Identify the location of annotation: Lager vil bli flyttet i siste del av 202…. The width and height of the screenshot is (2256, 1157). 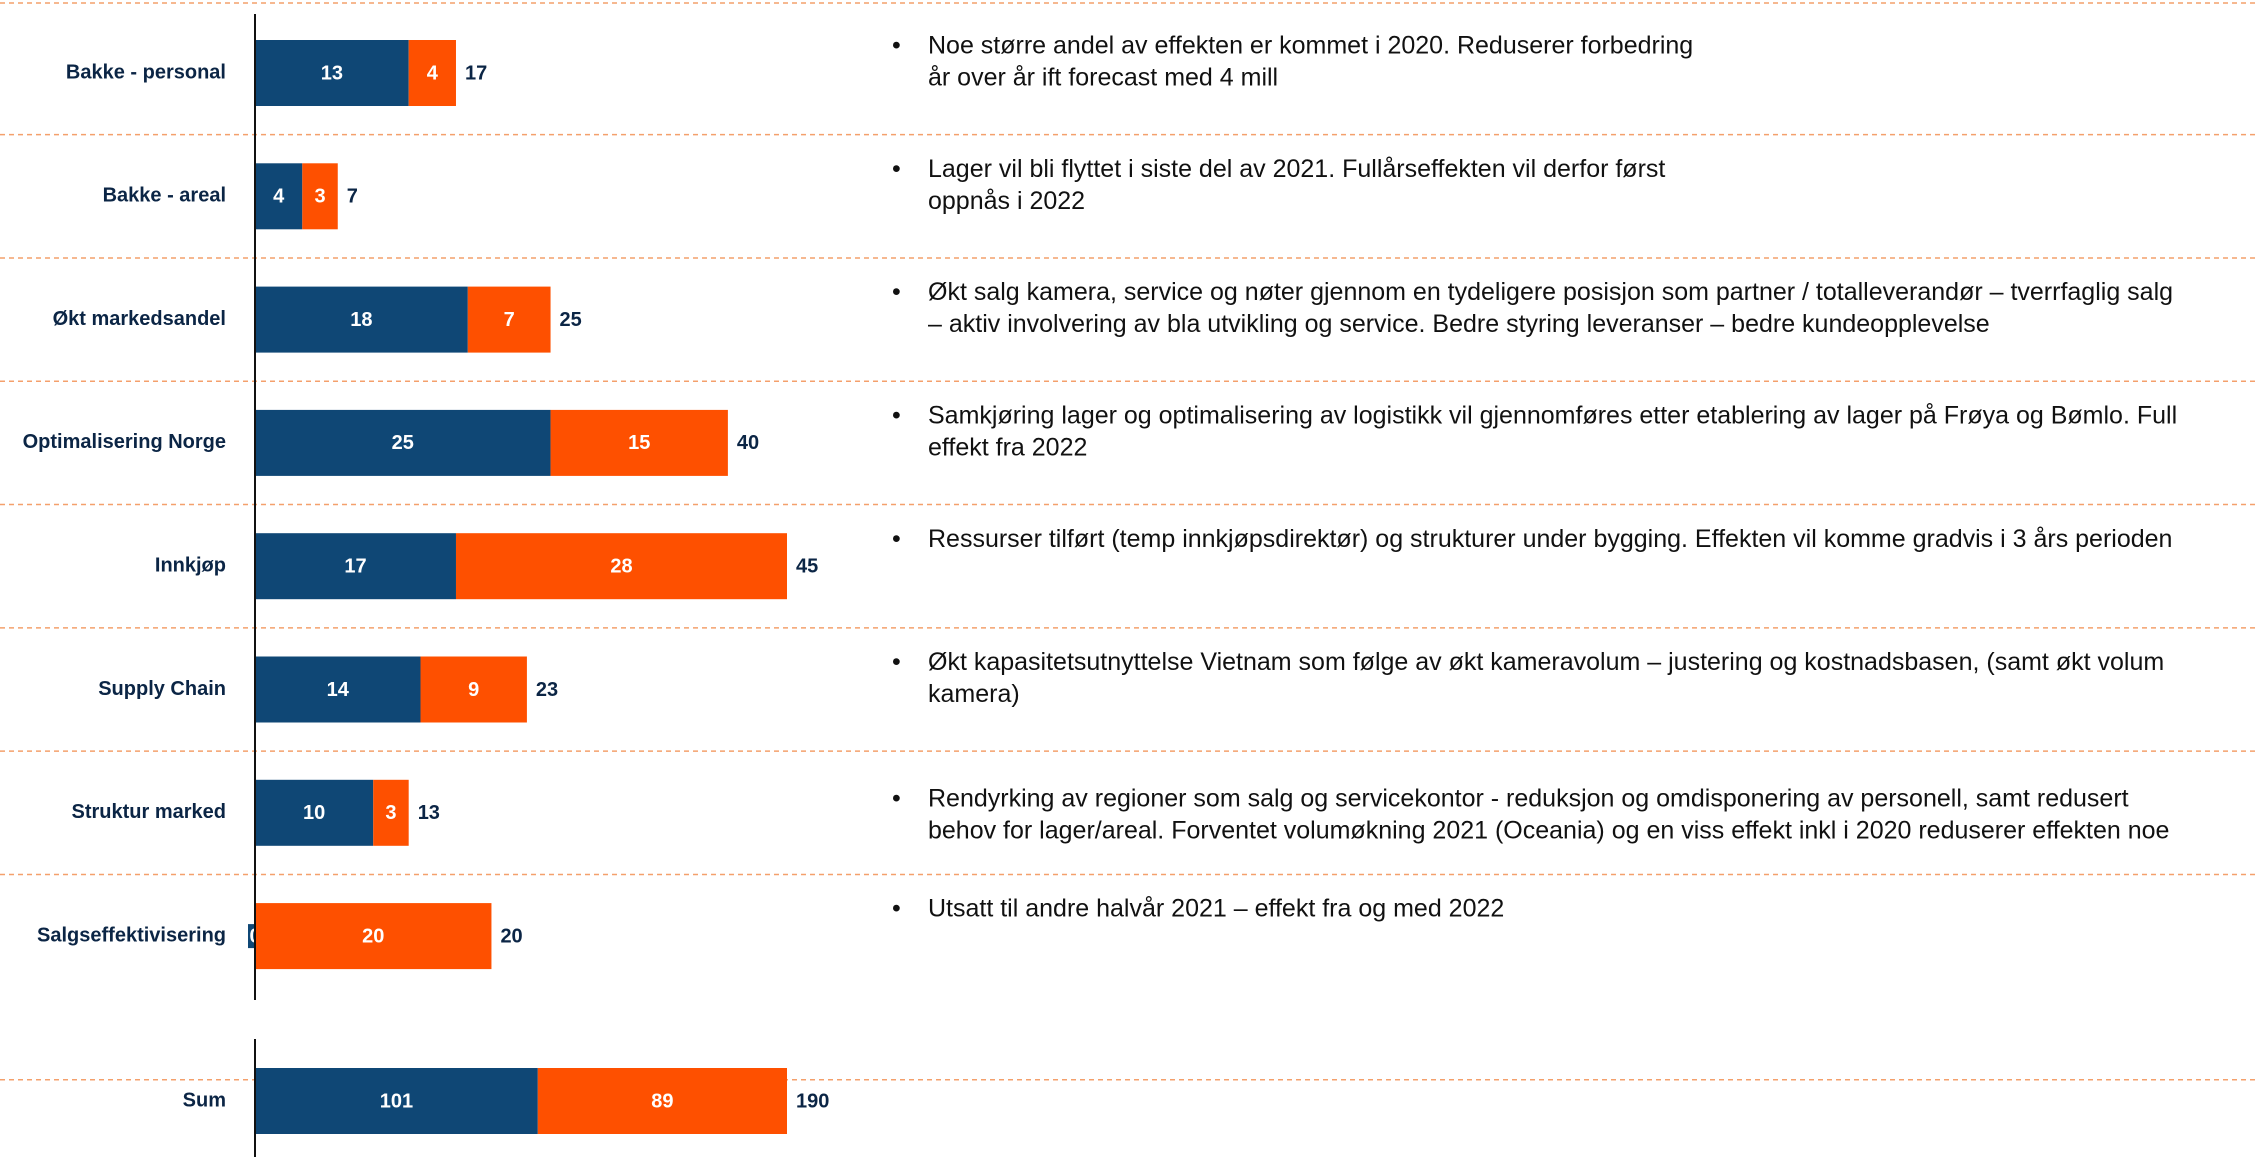
(1296, 169).